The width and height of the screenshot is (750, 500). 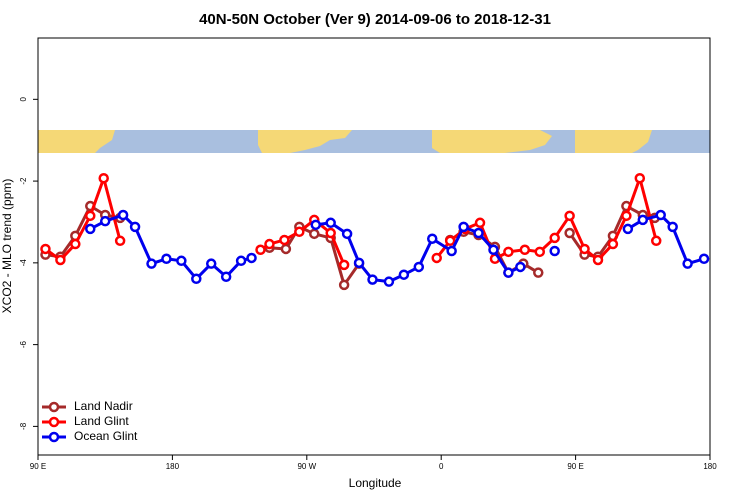 What do you see at coordinates (23, 426) in the screenshot?
I see `y-tick-label: -8` at bounding box center [23, 426].